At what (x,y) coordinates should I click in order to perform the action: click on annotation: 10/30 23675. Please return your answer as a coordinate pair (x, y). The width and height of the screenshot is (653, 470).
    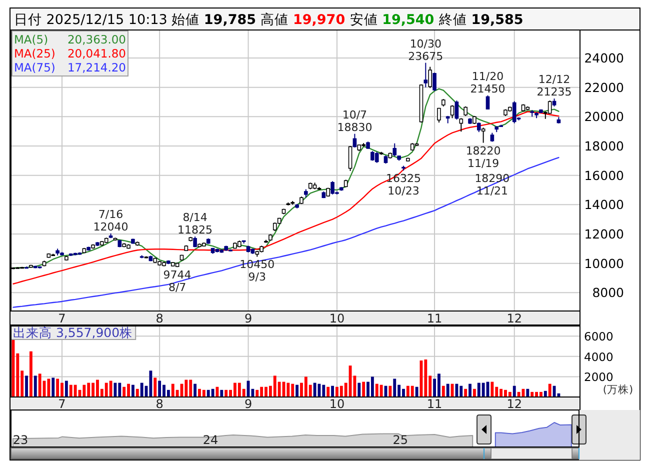
    Looking at the image, I should click on (426, 50).